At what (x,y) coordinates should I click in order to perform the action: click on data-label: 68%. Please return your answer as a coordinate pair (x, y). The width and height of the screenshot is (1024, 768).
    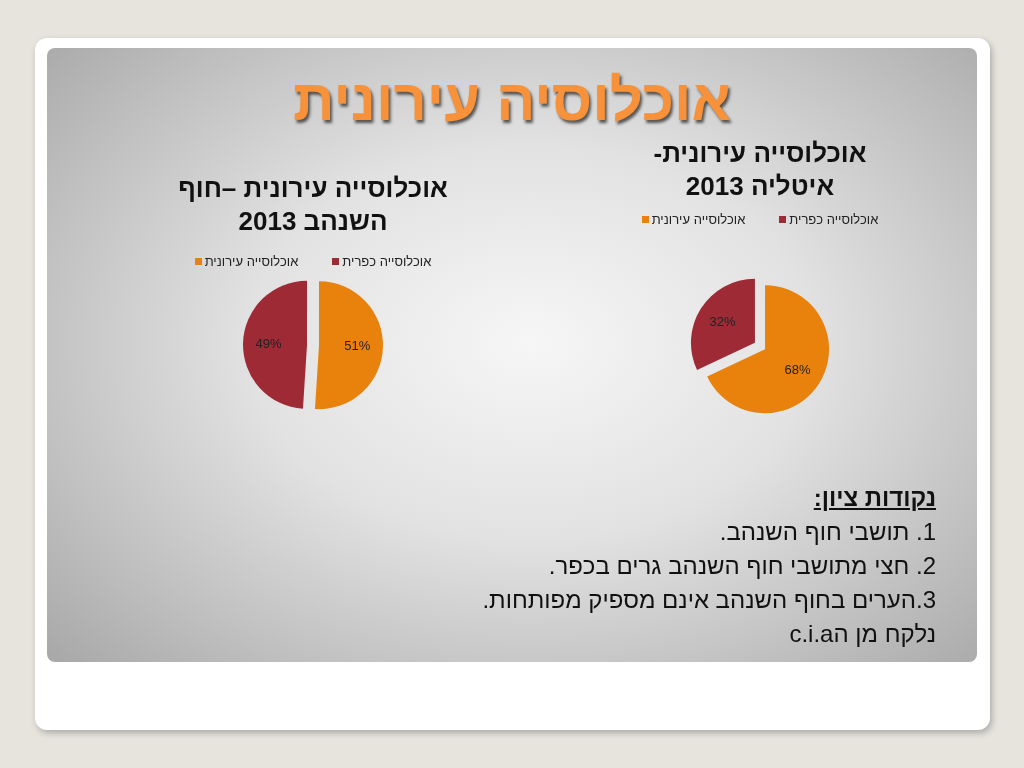
    Looking at the image, I should click on (797, 369).